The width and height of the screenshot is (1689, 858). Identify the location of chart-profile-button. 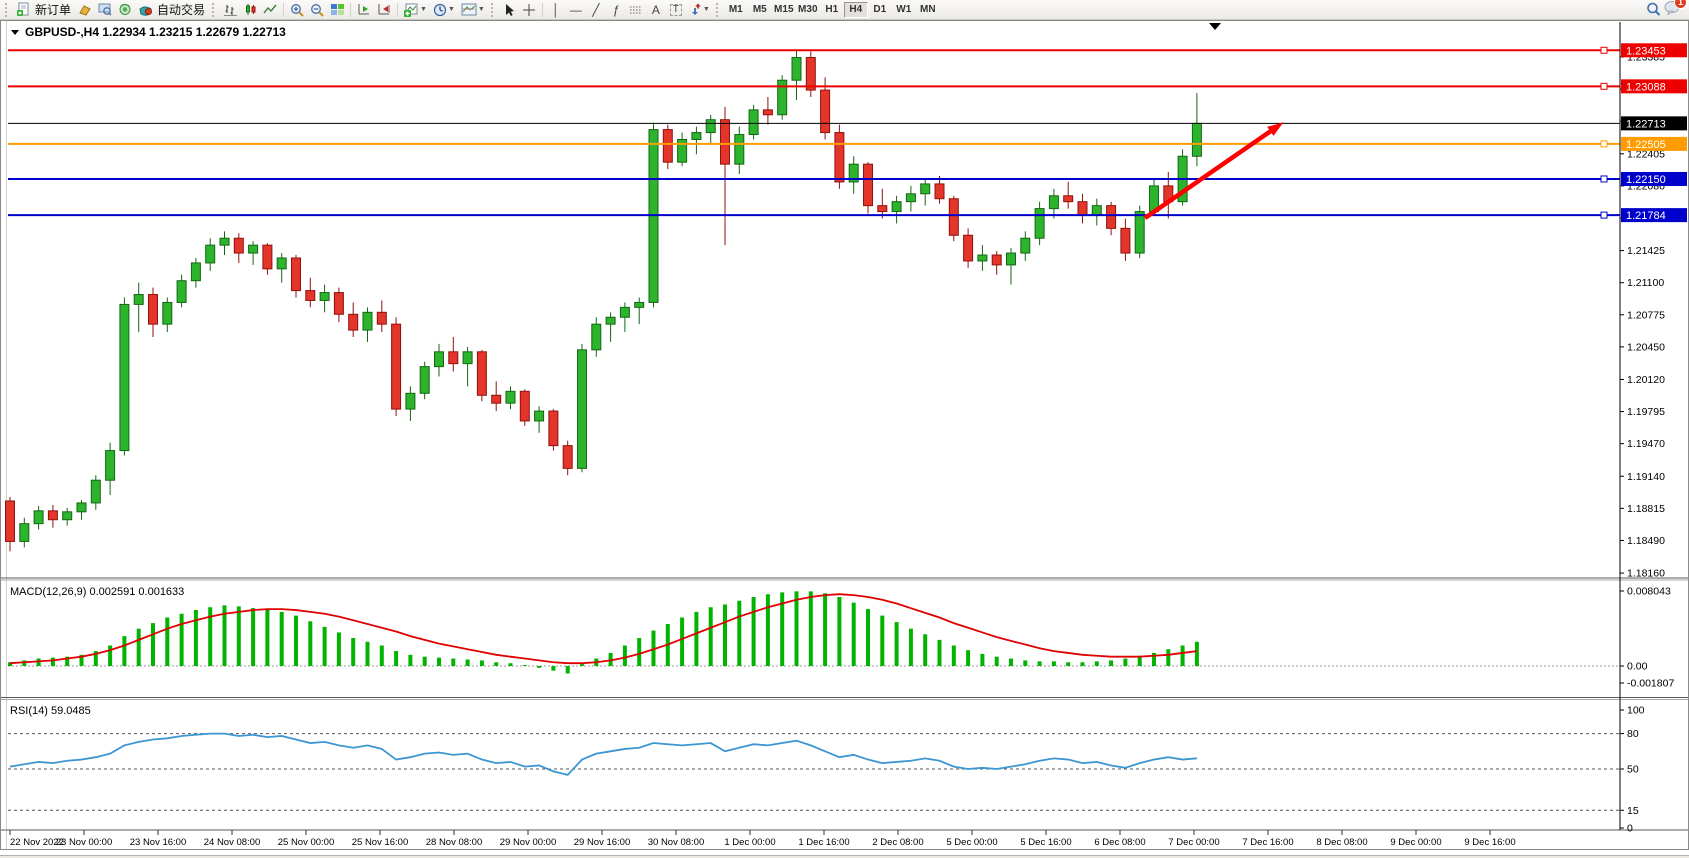
(85, 10).